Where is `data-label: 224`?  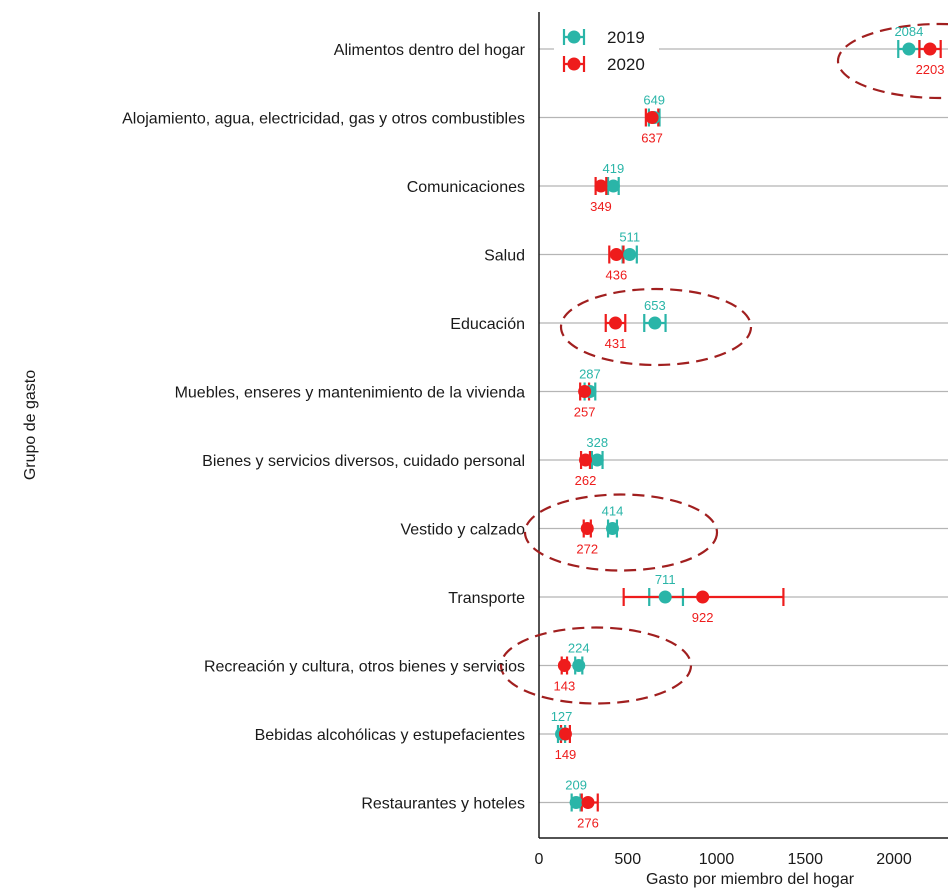
data-label: 224 is located at coordinates (579, 648).